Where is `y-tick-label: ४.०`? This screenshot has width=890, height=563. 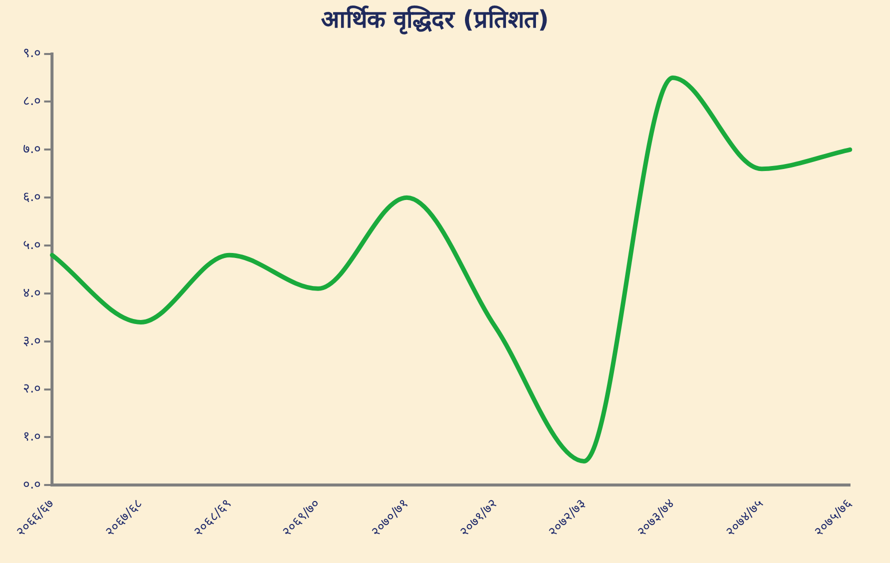
y-tick-label: ४.० is located at coordinates (32, 293).